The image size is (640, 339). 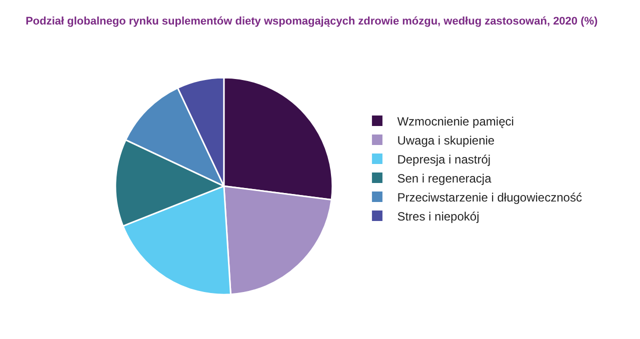 I want to click on legend-label: Sen i regeneracja, so click(x=444, y=178).